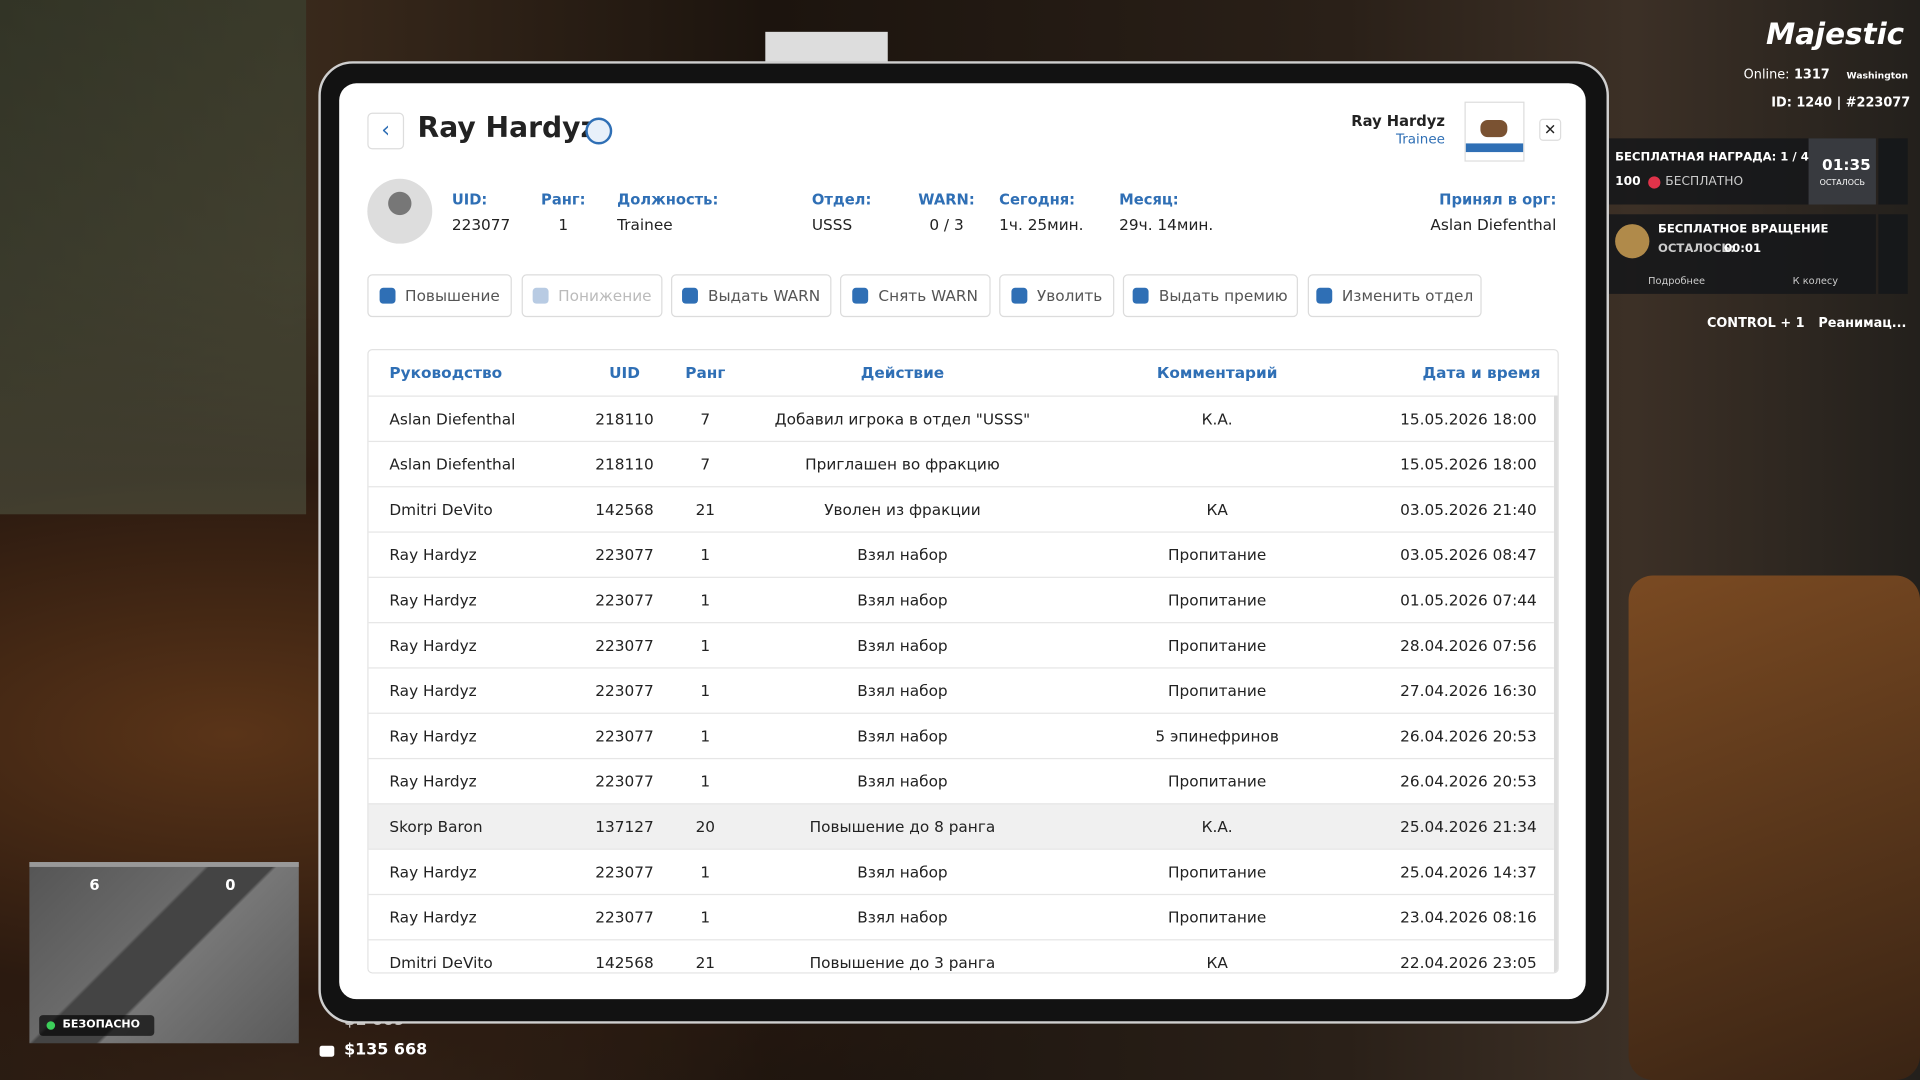 The height and width of the screenshot is (1080, 1920). I want to click on minimap: 6 0 БЕЗОПАСНО, so click(164, 953).